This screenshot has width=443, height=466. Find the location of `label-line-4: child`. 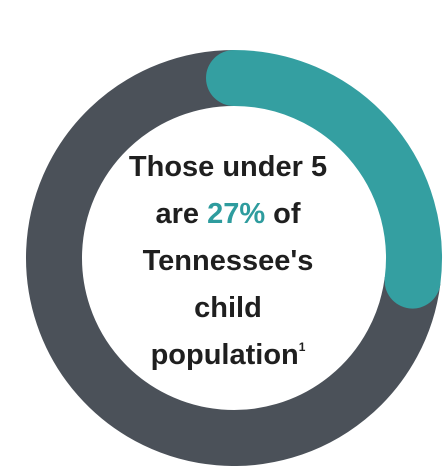

label-line-4: child is located at coordinates (228, 308).